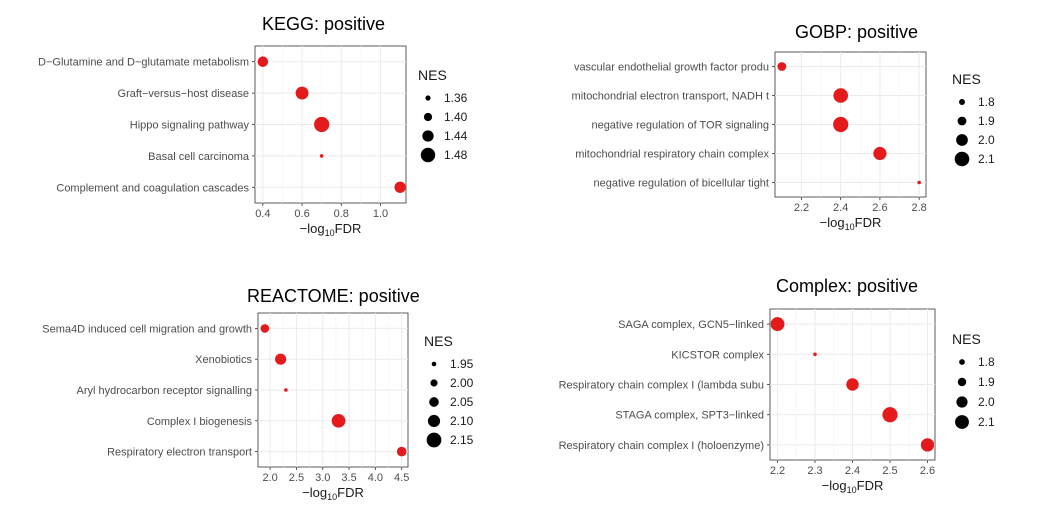  What do you see at coordinates (152, 188) in the screenshot?
I see `y-tick-label: Complement and coagulation cascades` at bounding box center [152, 188].